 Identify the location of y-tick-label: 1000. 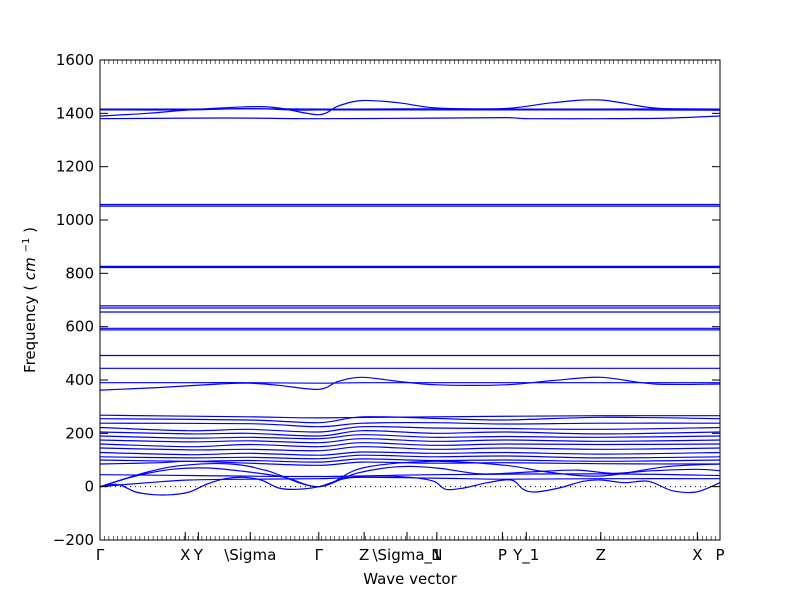
(75, 220).